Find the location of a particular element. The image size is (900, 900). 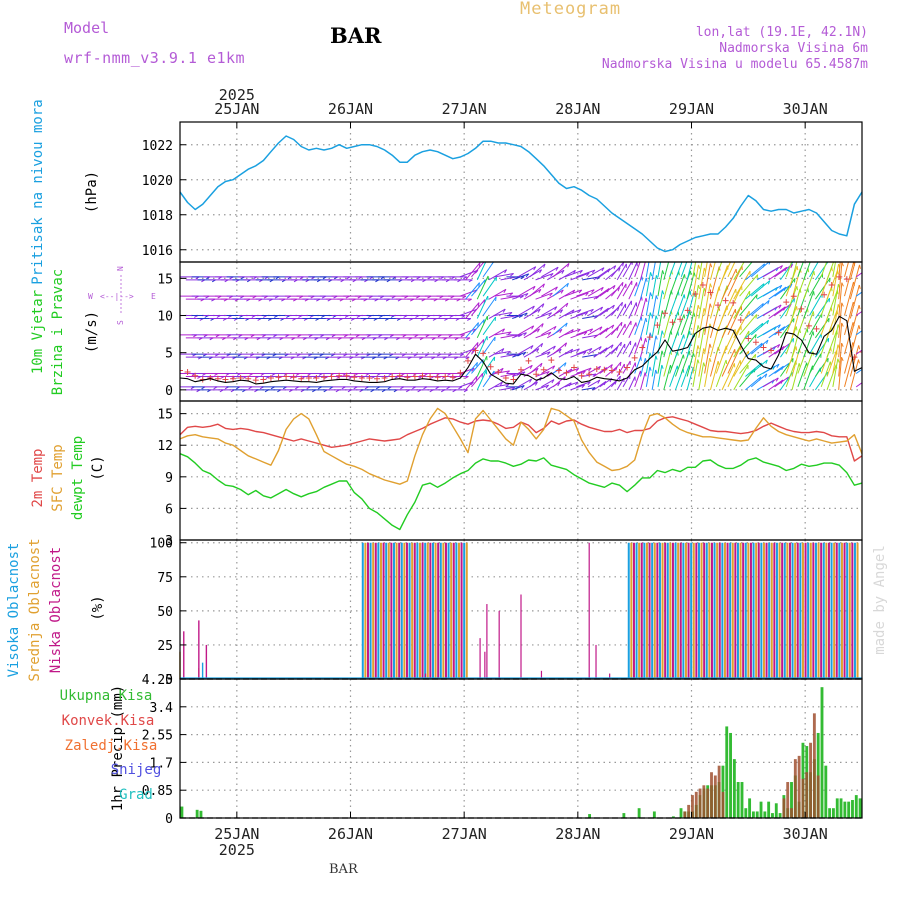

y-tick-label: 2.55 is located at coordinates (157, 736).